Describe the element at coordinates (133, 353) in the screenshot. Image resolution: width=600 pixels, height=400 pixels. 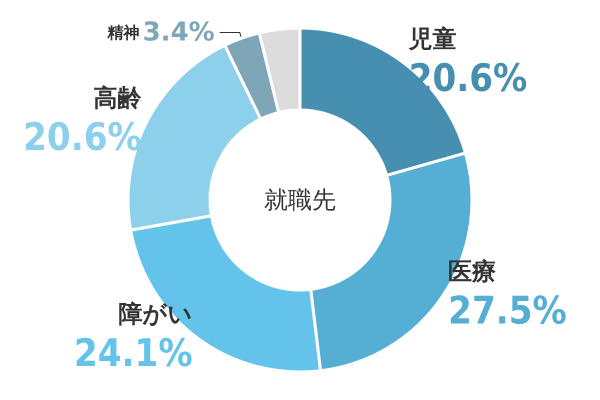
I see `data-label: 24.1%` at that location.